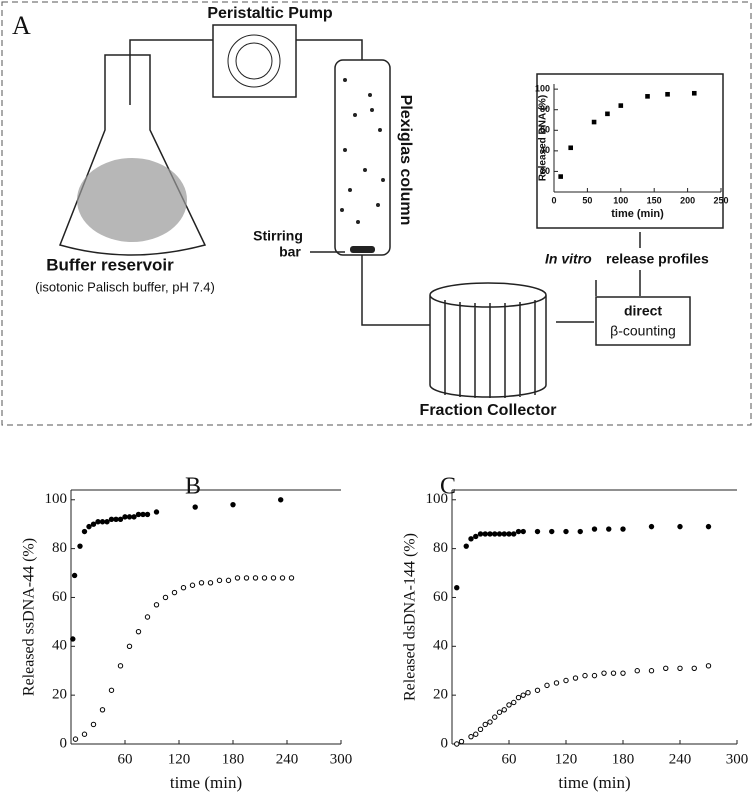 The image size is (753, 796). What do you see at coordinates (720, 200) in the screenshot?
I see `x-tick-label: 250` at bounding box center [720, 200].